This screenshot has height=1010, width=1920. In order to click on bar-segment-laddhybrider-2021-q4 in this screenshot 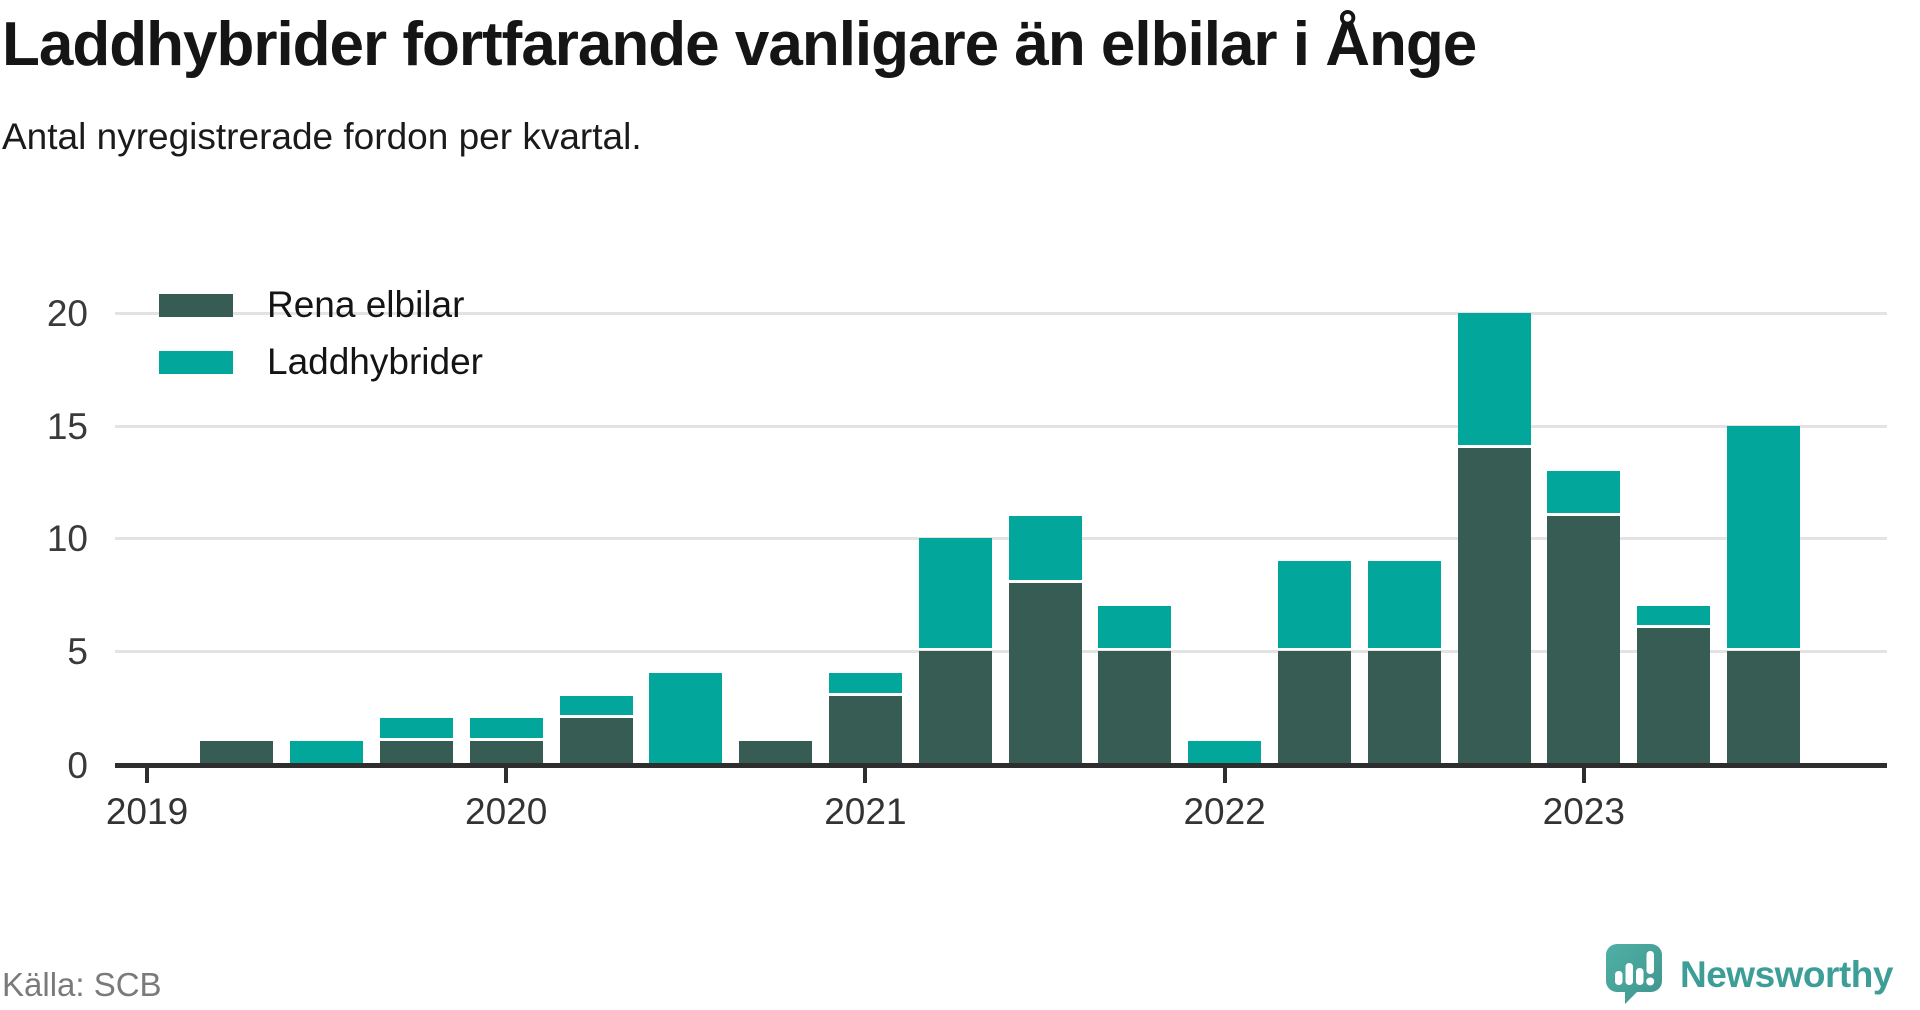, I will do `click(1135, 626)`.